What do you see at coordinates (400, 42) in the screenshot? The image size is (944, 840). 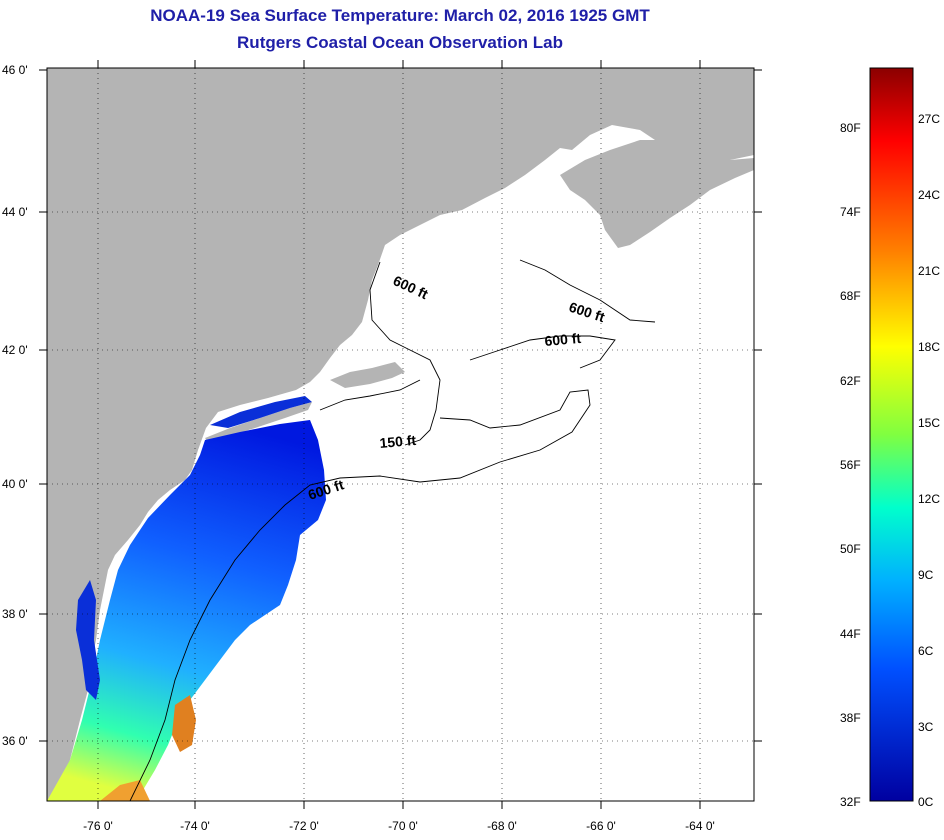 I see `map-subtitle: Rutgers Coastal Ocean Observation Lab` at bounding box center [400, 42].